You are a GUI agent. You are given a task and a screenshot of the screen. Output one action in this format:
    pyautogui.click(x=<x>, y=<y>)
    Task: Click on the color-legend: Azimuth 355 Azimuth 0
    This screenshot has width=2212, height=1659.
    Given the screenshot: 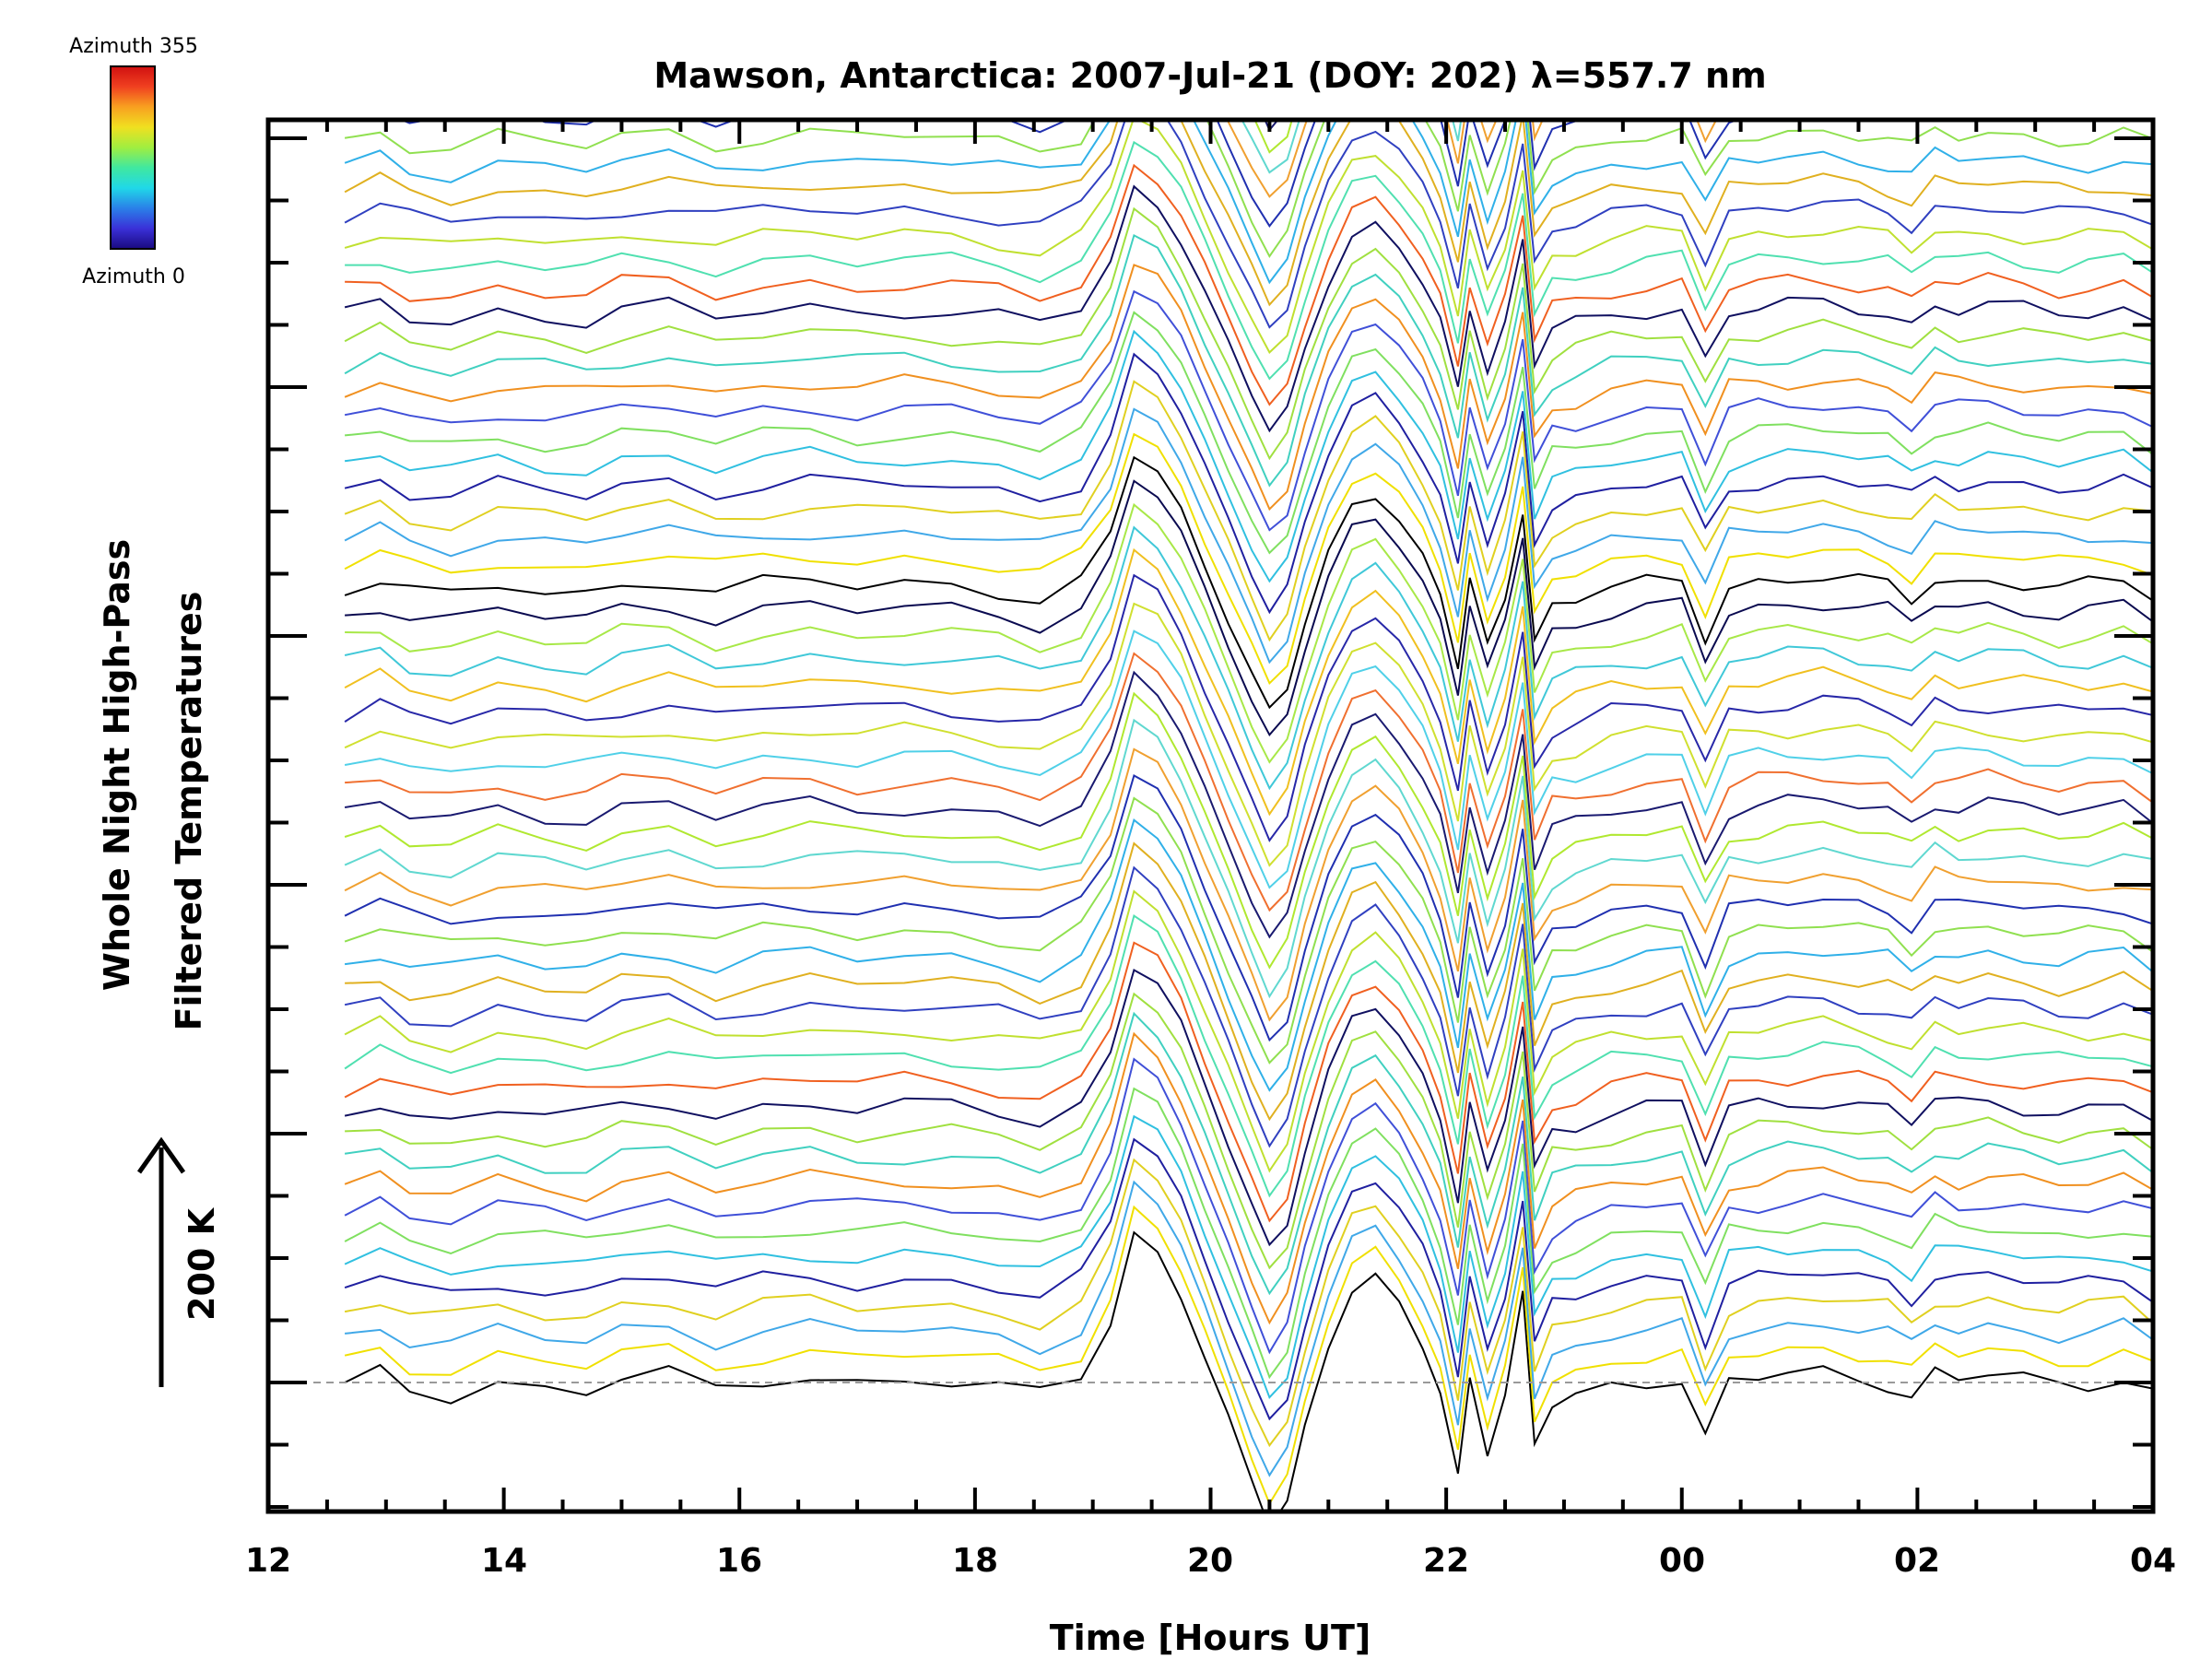 What is the action you would take?
    pyautogui.click(x=133, y=161)
    